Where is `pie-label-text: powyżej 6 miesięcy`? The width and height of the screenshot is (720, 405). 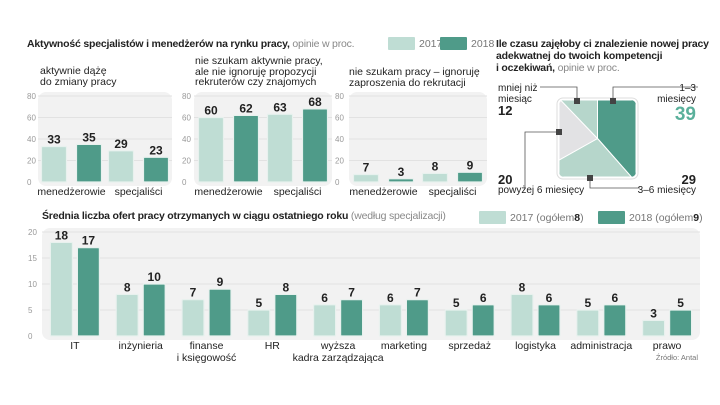 pie-label-text: powyżej 6 miesięcy is located at coordinates (541, 190).